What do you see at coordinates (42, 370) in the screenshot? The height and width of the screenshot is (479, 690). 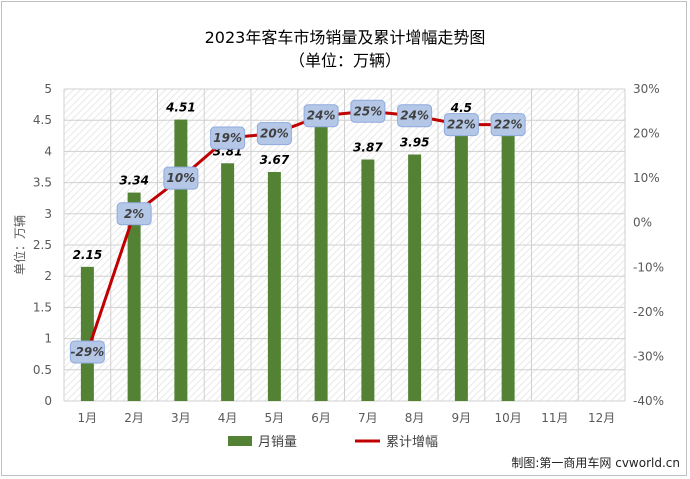 I see `y-tick-label: 0.5` at bounding box center [42, 370].